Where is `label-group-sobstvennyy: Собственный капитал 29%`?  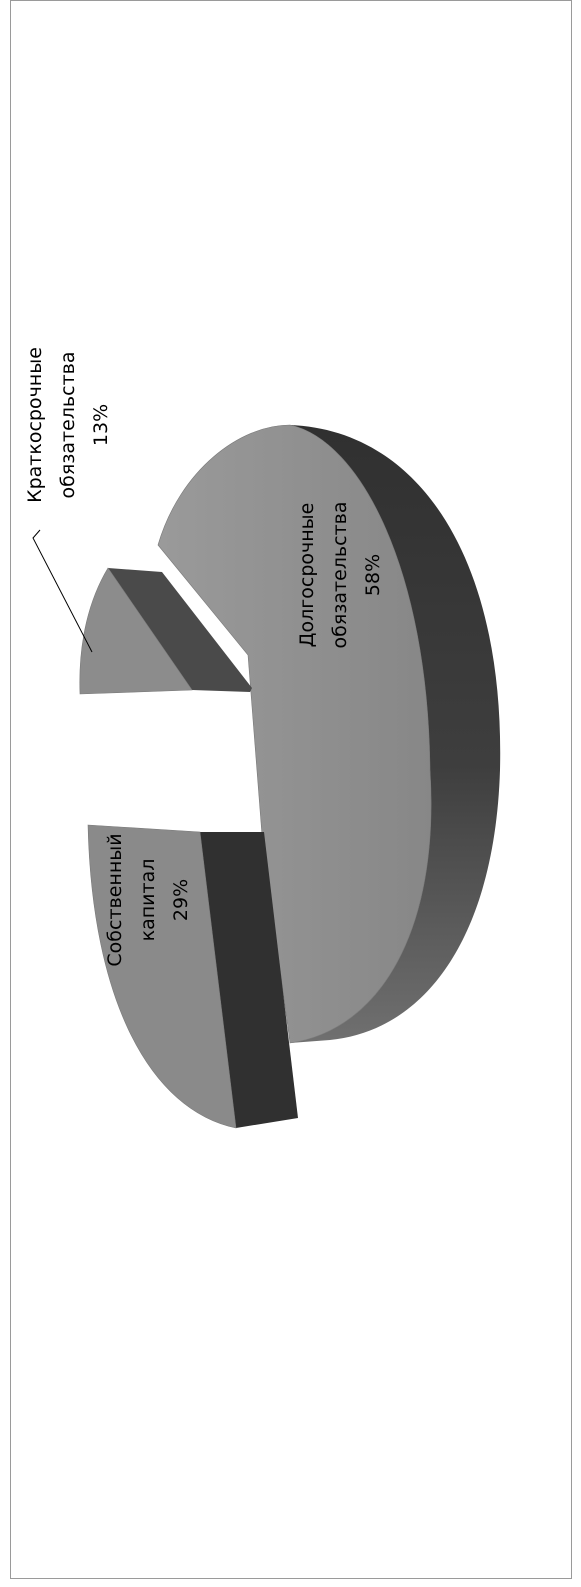 label-group-sobstvennyy: Собственный капитал 29% is located at coordinates (148, 899).